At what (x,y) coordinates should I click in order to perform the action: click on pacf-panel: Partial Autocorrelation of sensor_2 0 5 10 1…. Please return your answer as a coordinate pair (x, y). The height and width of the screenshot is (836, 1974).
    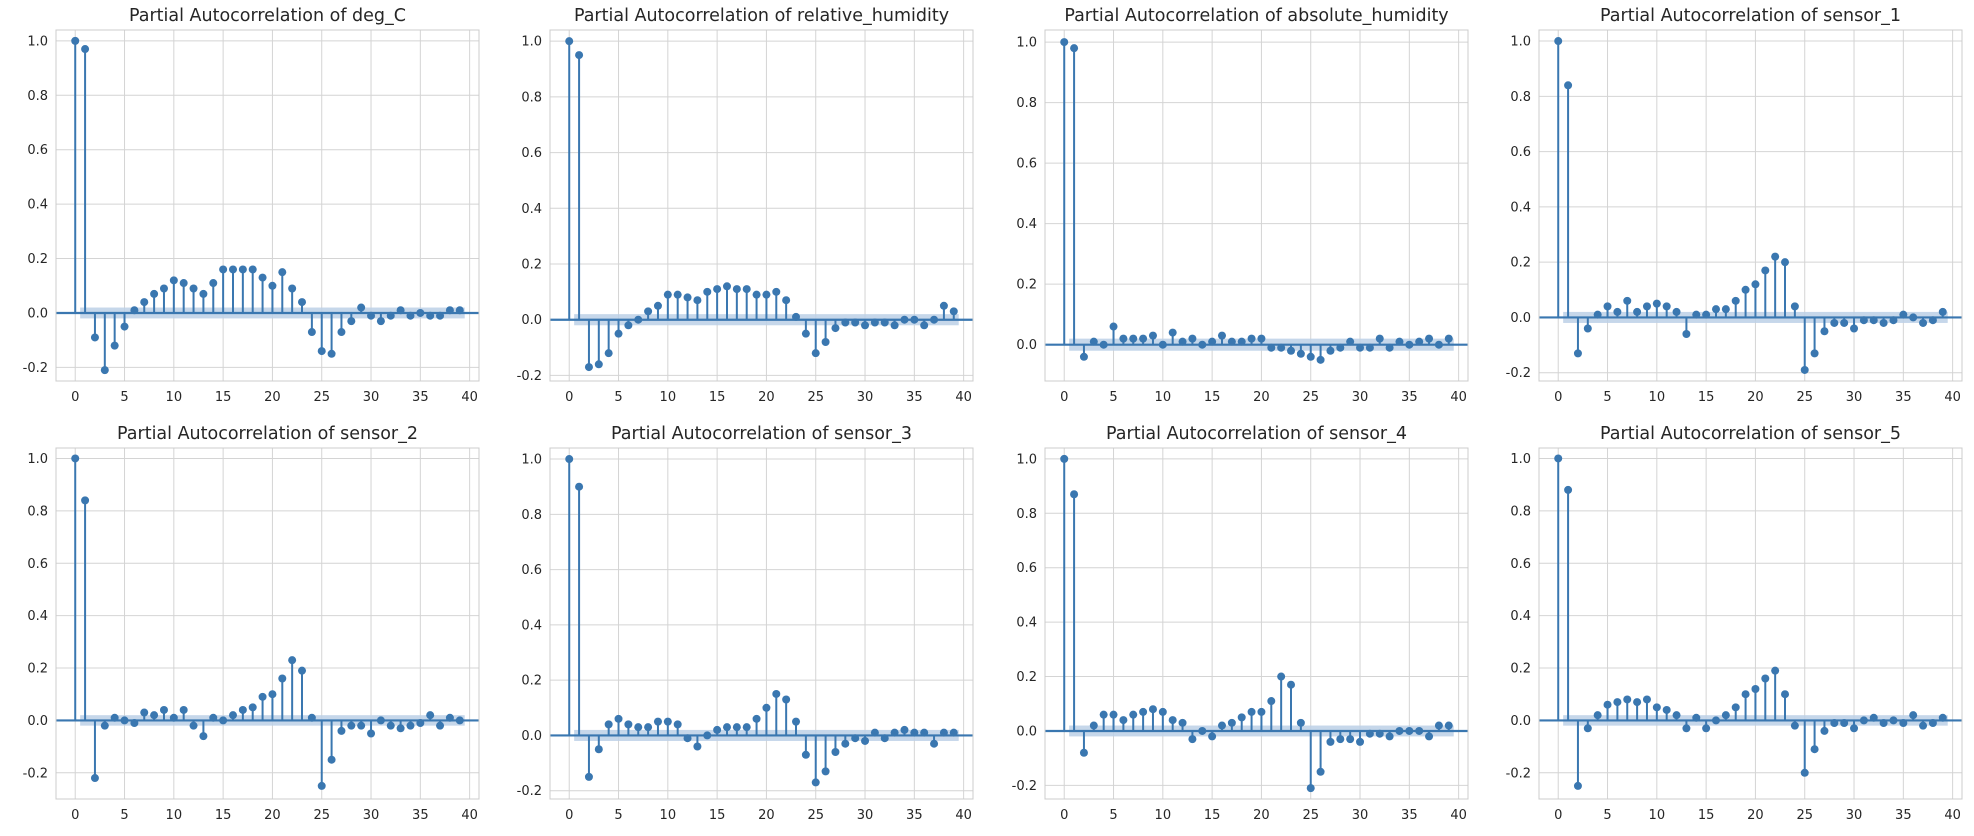
    Looking at the image, I should click on (251, 623).